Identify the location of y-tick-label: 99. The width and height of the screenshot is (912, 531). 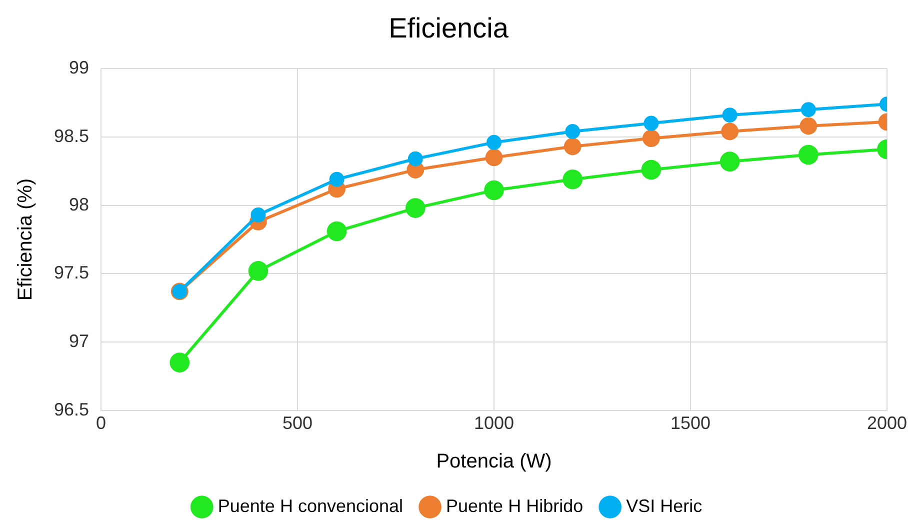
(79, 68).